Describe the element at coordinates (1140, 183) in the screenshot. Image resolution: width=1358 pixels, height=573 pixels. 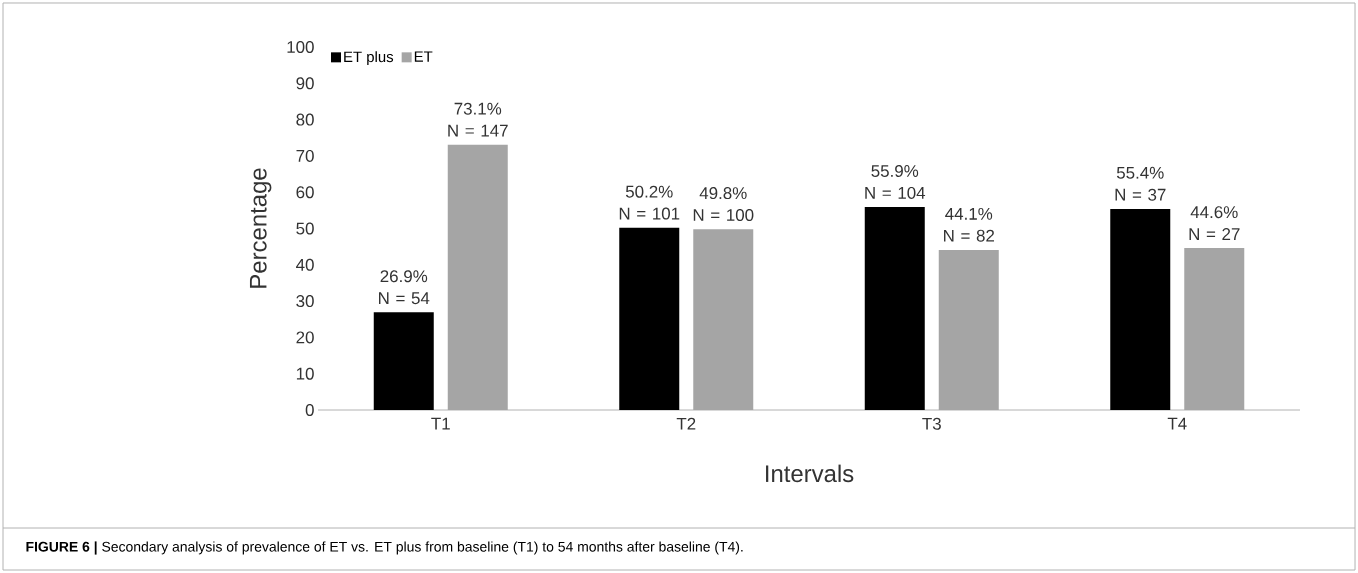
I see `data-label: 55.4% N = 37` at that location.